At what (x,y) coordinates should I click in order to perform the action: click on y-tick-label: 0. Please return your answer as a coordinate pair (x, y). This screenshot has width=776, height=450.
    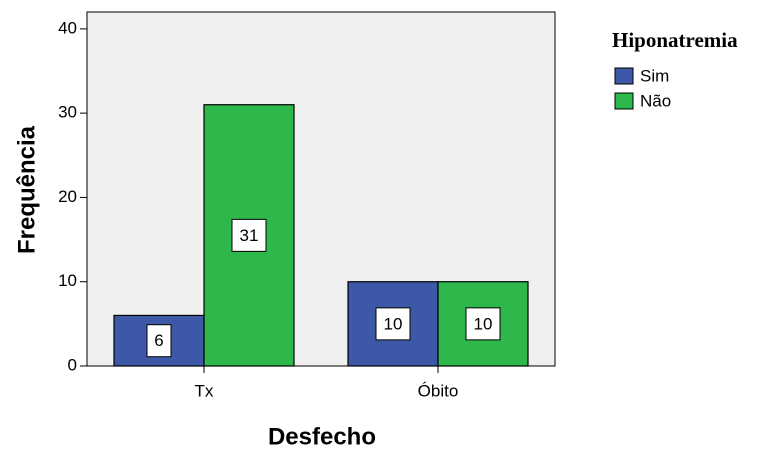
    Looking at the image, I should click on (72, 364).